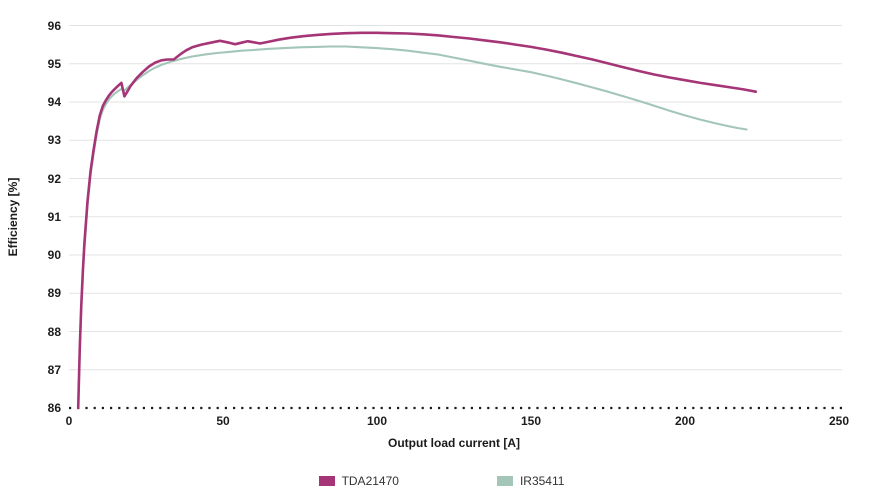  What do you see at coordinates (377, 421) in the screenshot?
I see `x-tick-label-100: 100` at bounding box center [377, 421].